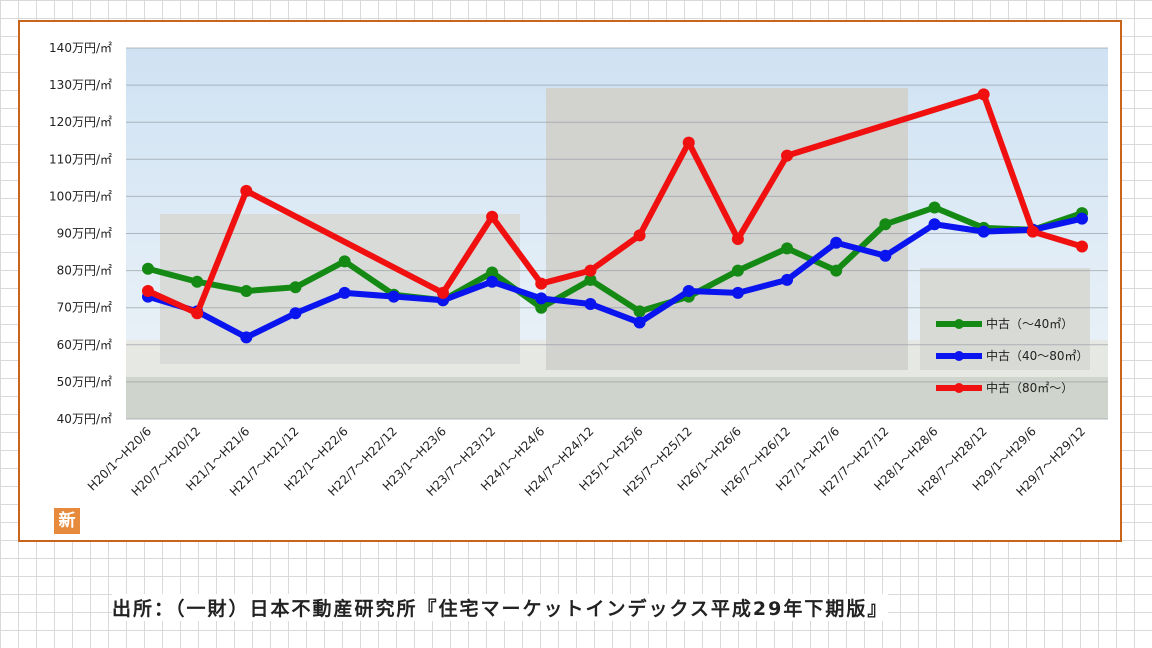 The width and height of the screenshot is (1152, 648). What do you see at coordinates (84, 382) in the screenshot?
I see `y-tick-label: 50万円/㎡` at bounding box center [84, 382].